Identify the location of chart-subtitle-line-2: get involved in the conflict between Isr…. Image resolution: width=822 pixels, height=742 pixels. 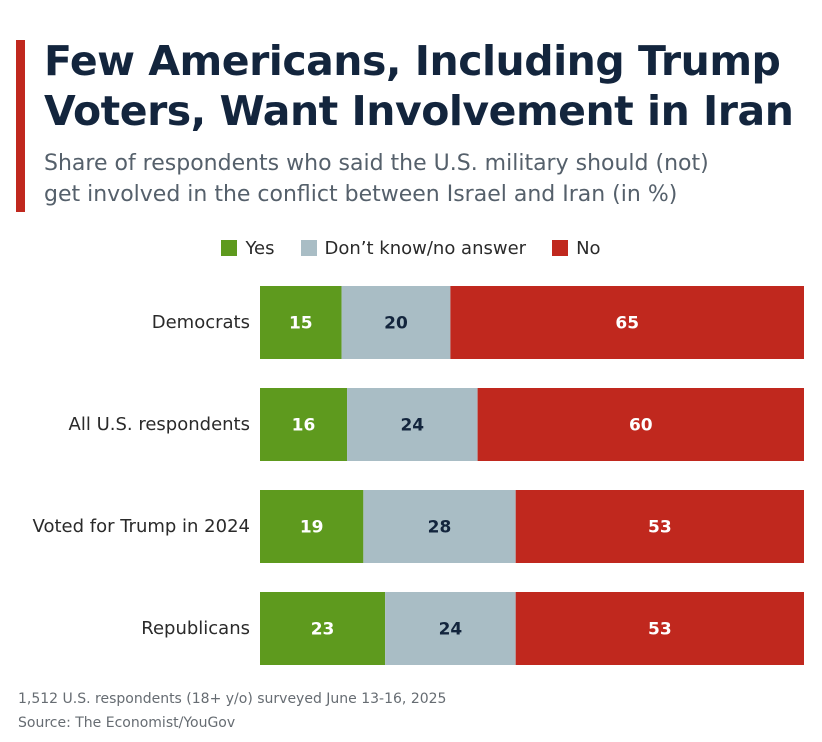
(361, 194).